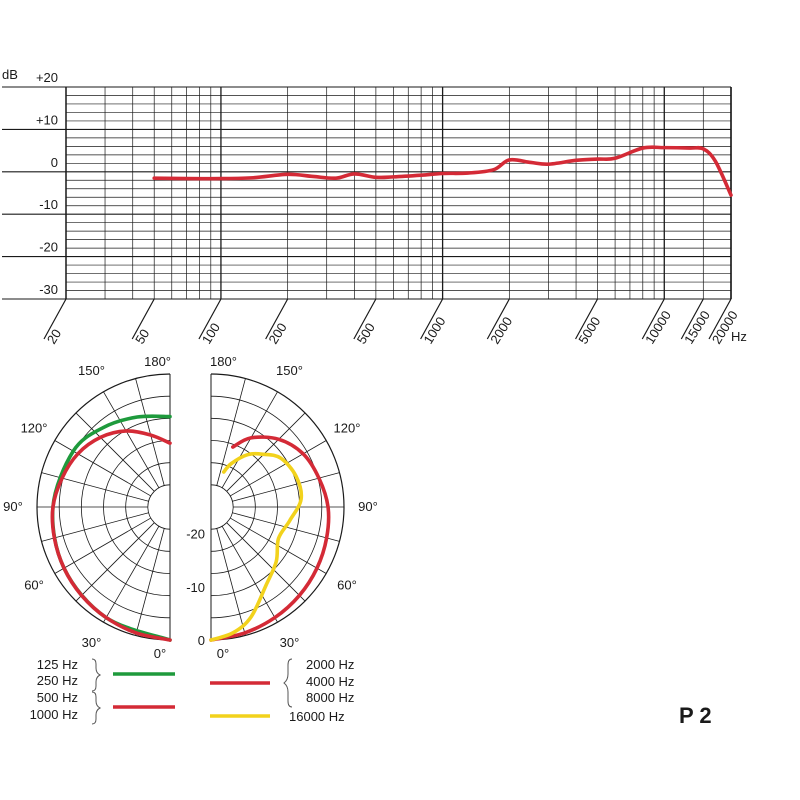  What do you see at coordinates (142, 336) in the screenshot?
I see `x-tick-label: 50` at bounding box center [142, 336].